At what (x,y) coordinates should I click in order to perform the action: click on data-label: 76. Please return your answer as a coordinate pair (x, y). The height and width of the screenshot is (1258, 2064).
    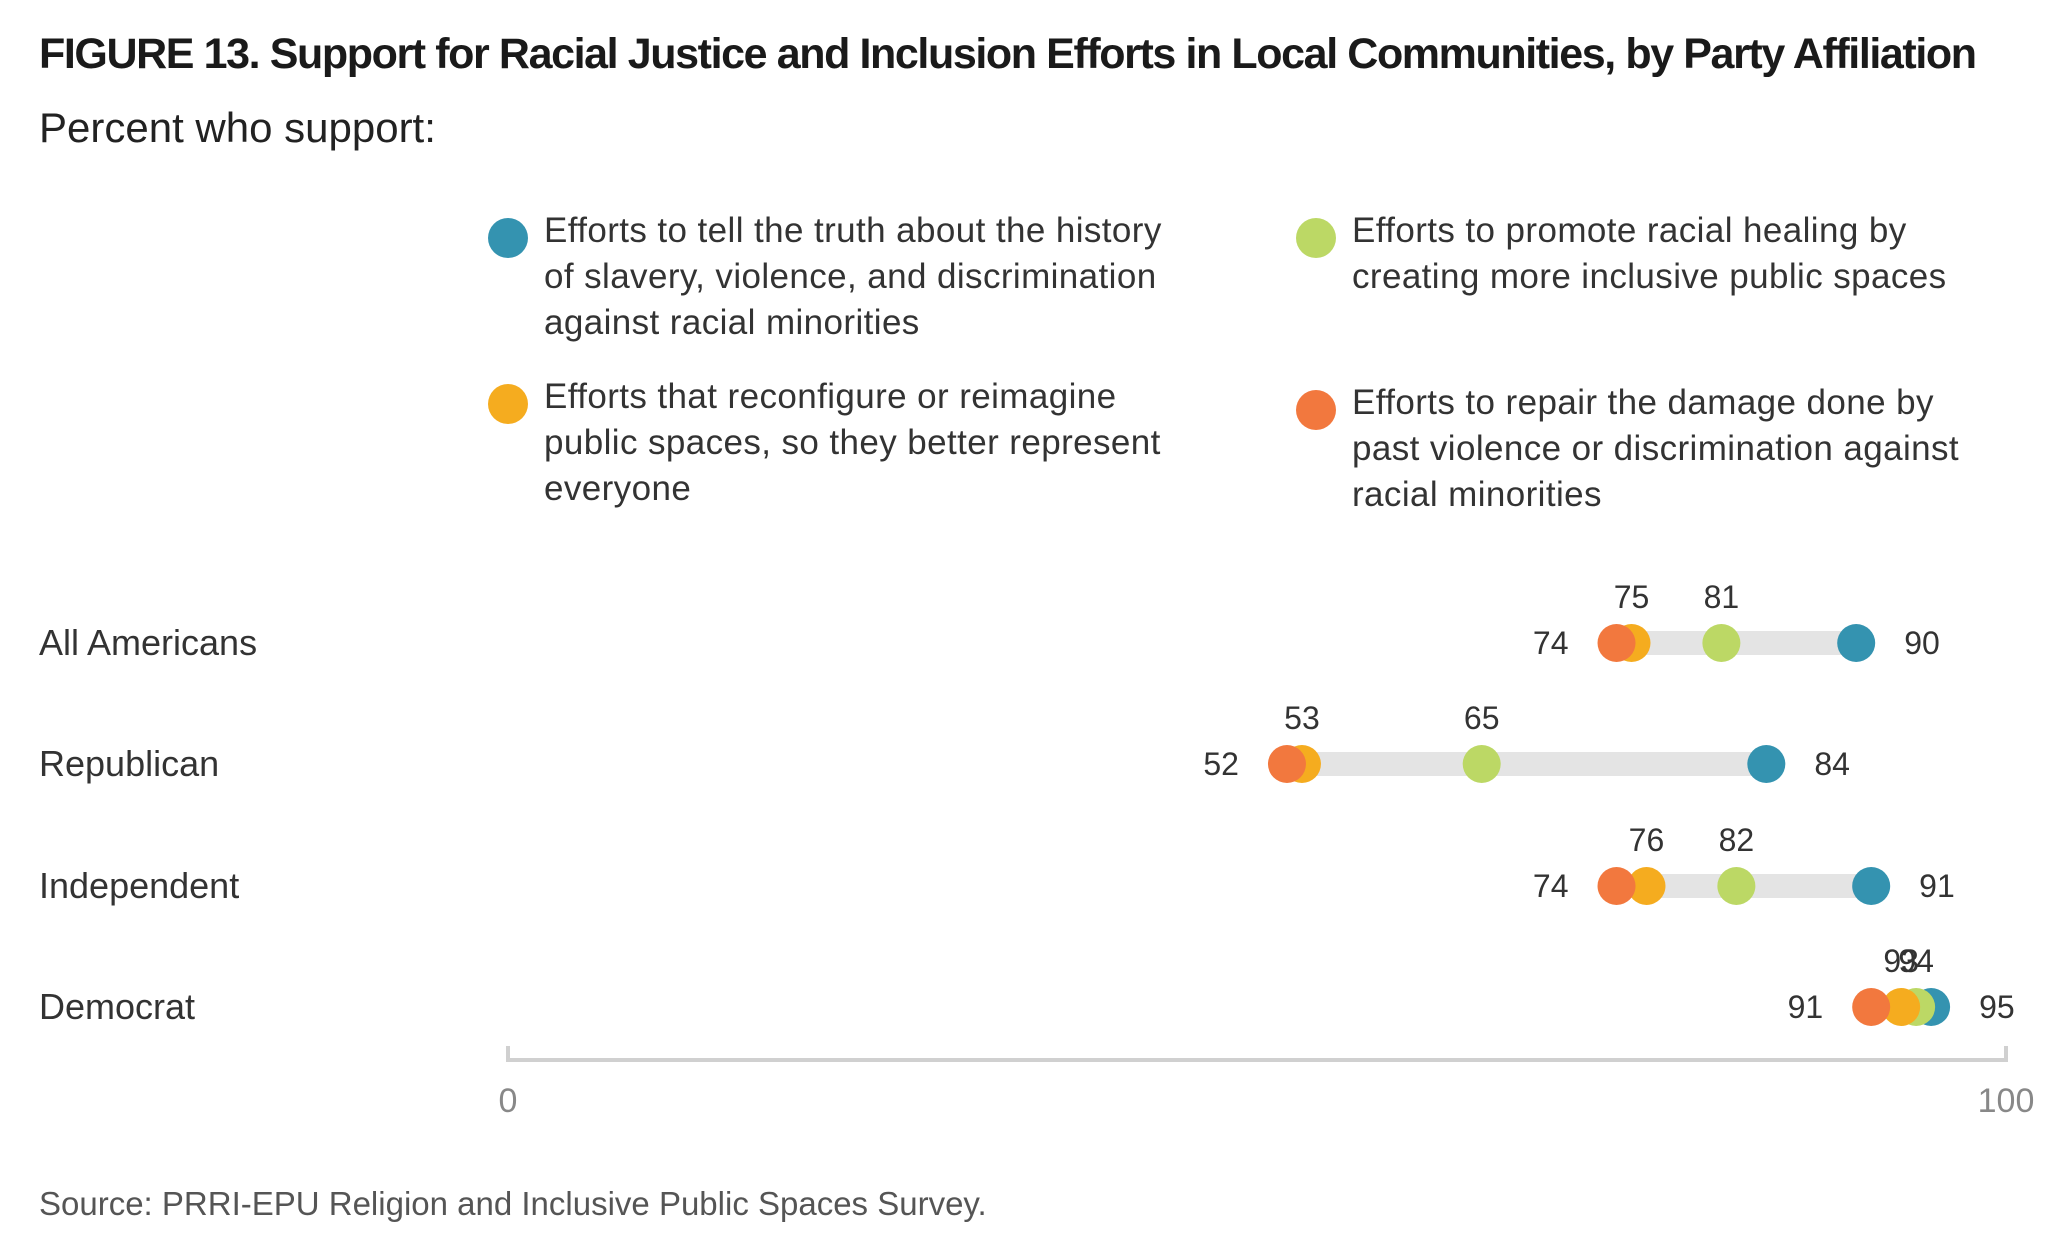
    Looking at the image, I should click on (1647, 840).